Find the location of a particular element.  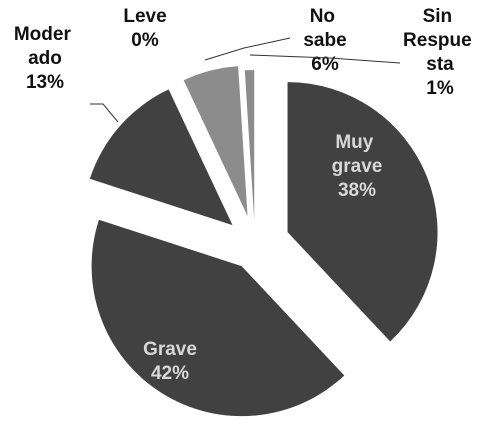

label-line: ado is located at coordinates (45, 58).